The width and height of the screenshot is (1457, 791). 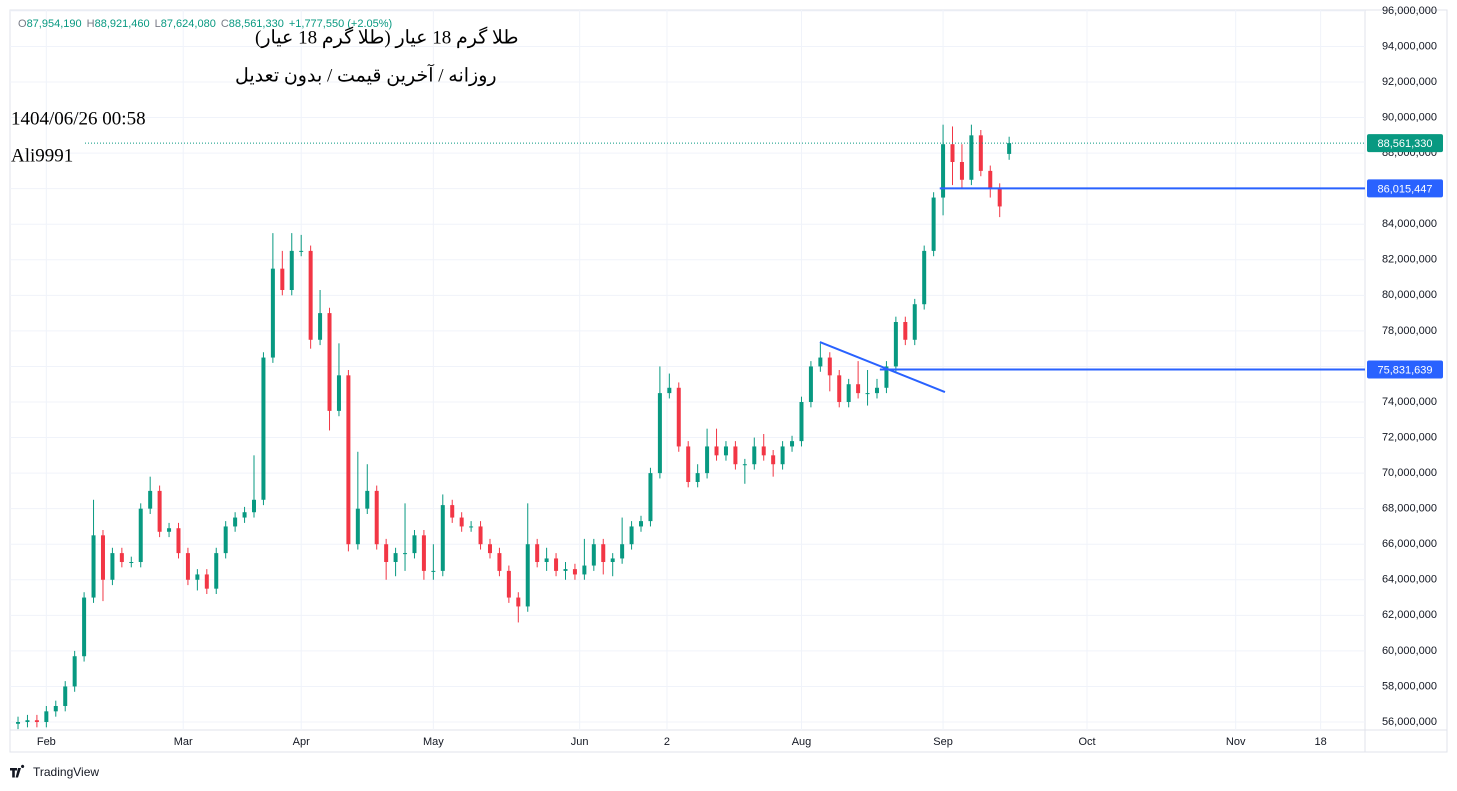 What do you see at coordinates (1409, 402) in the screenshot?
I see `y-tick-label: 74,000,000` at bounding box center [1409, 402].